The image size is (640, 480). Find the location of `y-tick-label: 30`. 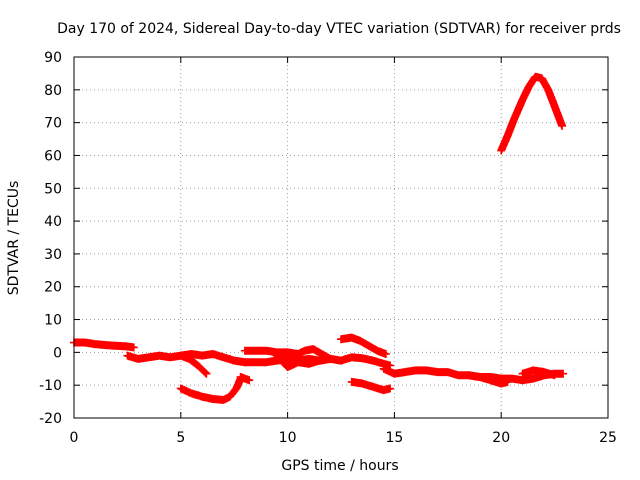

y-tick-label: 30 is located at coordinates (53, 255).